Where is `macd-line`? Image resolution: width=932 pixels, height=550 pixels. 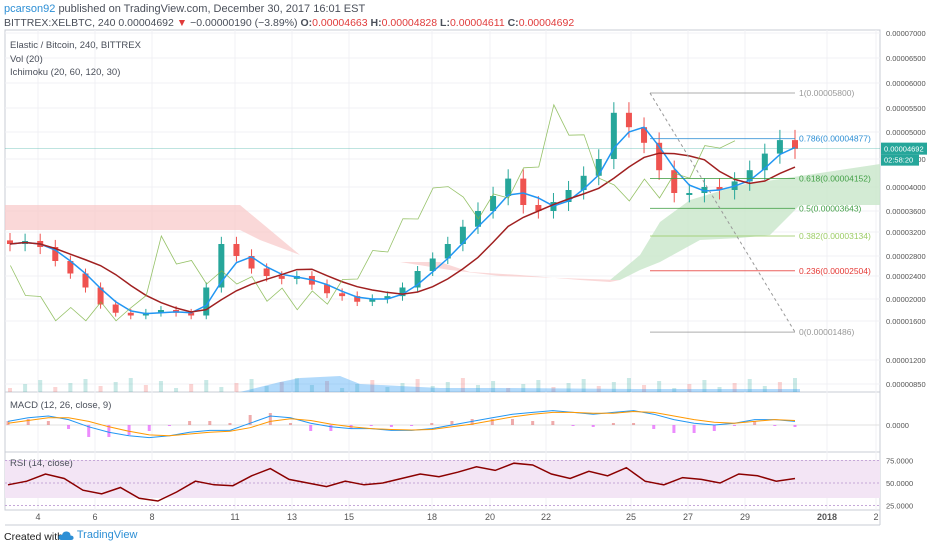
macd-line is located at coordinates (401, 424).